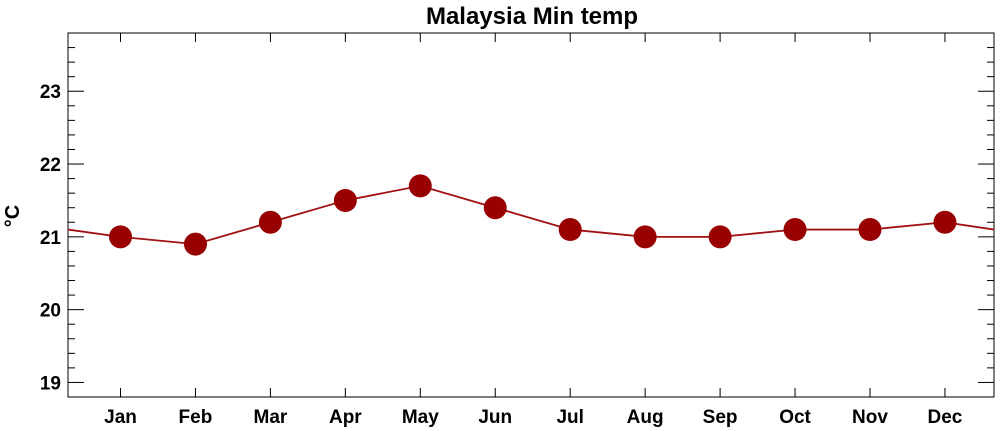 This screenshot has width=1000, height=431. Describe the element at coordinates (870, 417) in the screenshot. I see `x-tick-label: Nov` at that location.